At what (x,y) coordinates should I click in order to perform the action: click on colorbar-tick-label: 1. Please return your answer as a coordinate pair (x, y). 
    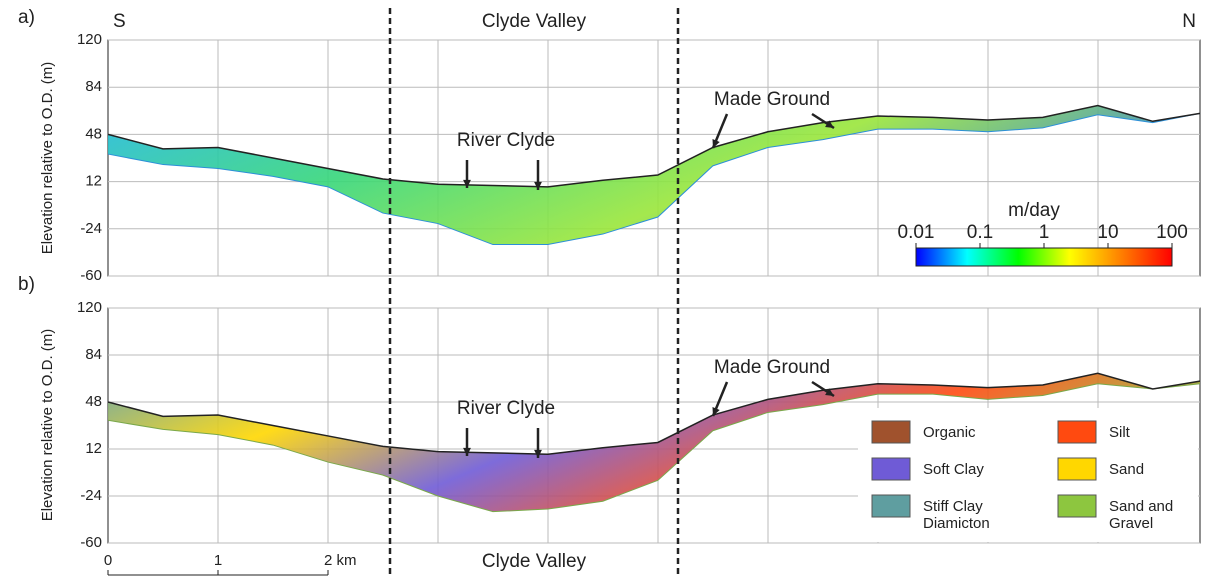
    Looking at the image, I should click on (1044, 232).